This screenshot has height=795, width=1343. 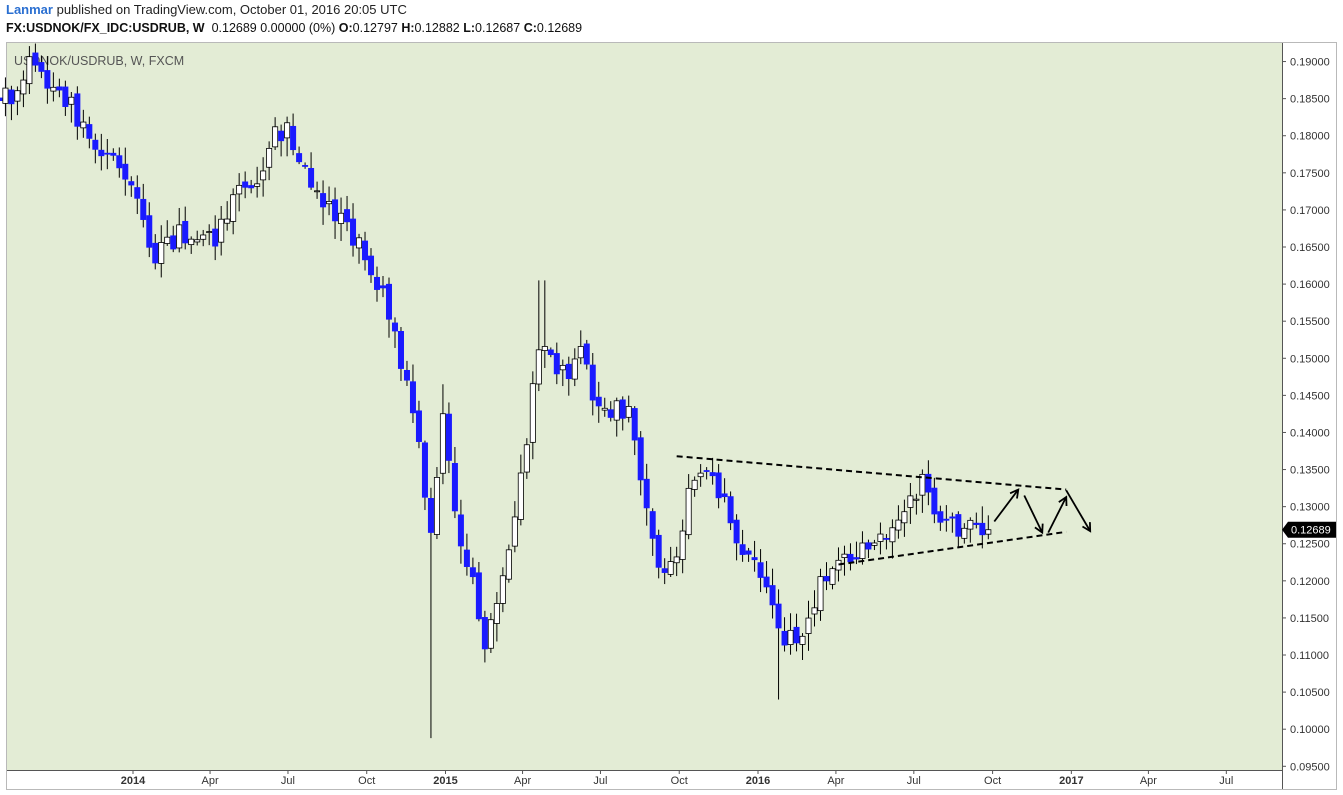 What do you see at coordinates (29, 9) in the screenshot?
I see `author-link: Lanmar` at bounding box center [29, 9].